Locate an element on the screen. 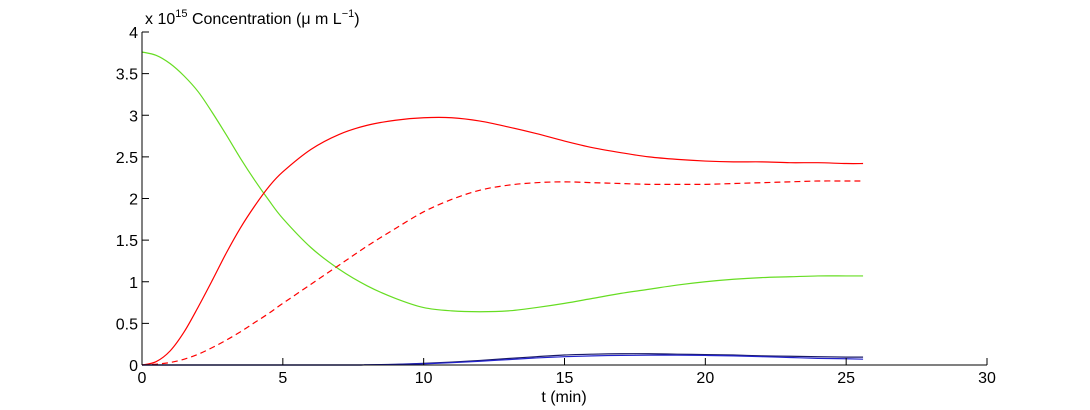  y-tick-label: 3 is located at coordinates (133, 116).